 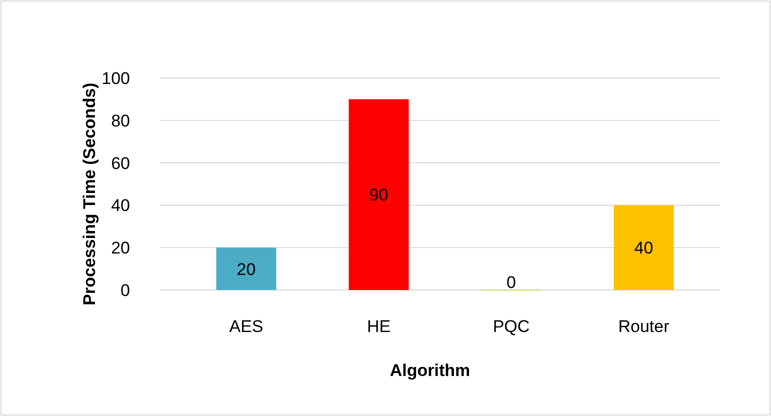 I want to click on data-label: 90, so click(x=378, y=195).